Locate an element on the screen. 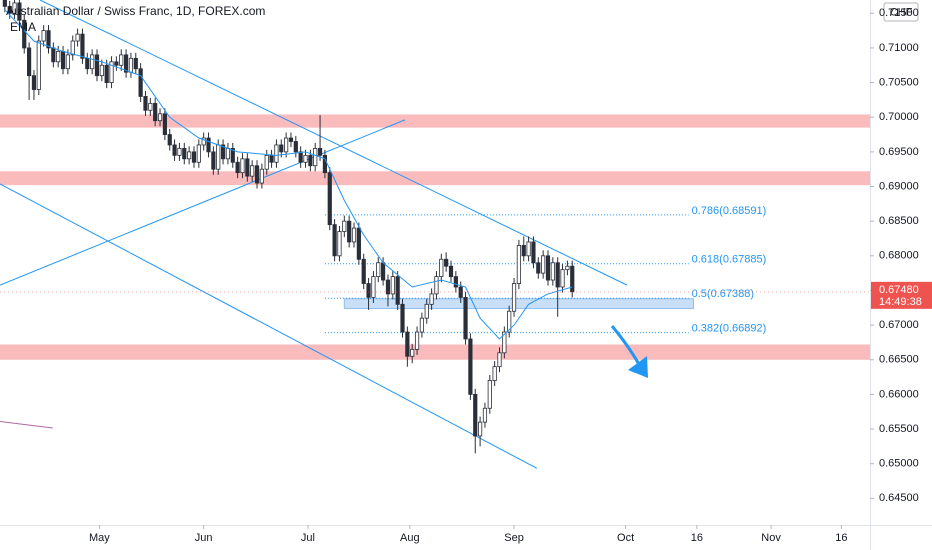 Image resolution: width=932 pixels, height=550 pixels. fib-label: 0.5(0.67388) is located at coordinates (723, 294).